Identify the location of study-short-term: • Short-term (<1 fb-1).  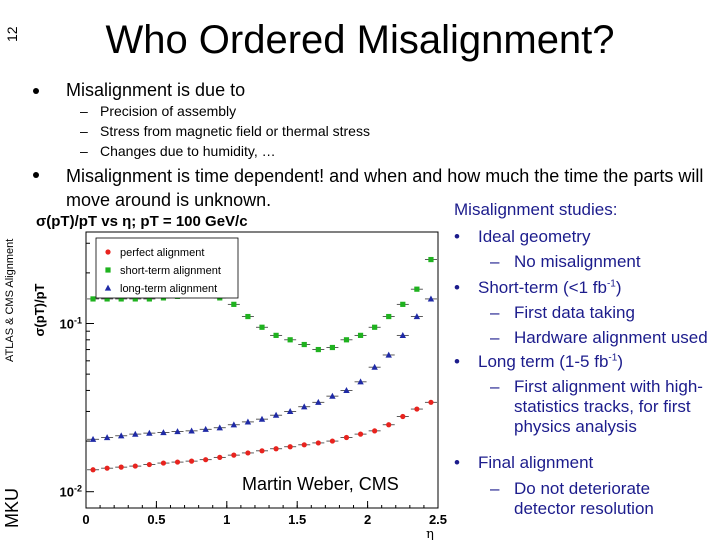
(538, 287).